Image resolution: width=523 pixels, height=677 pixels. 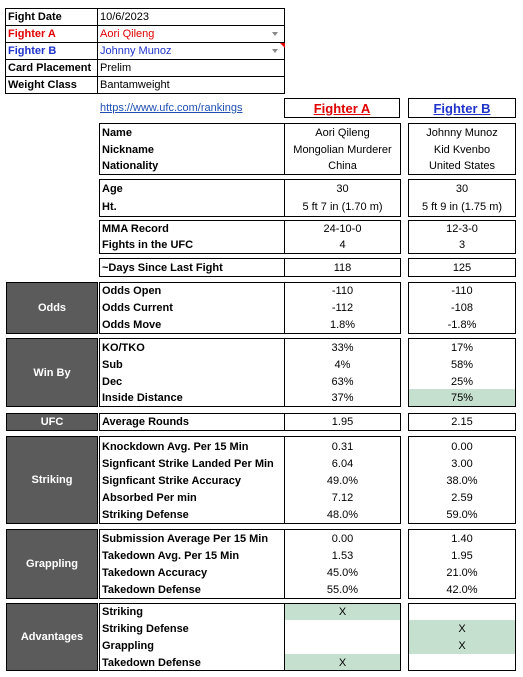 I want to click on submission-avg-a: 0.00, so click(x=342, y=538).